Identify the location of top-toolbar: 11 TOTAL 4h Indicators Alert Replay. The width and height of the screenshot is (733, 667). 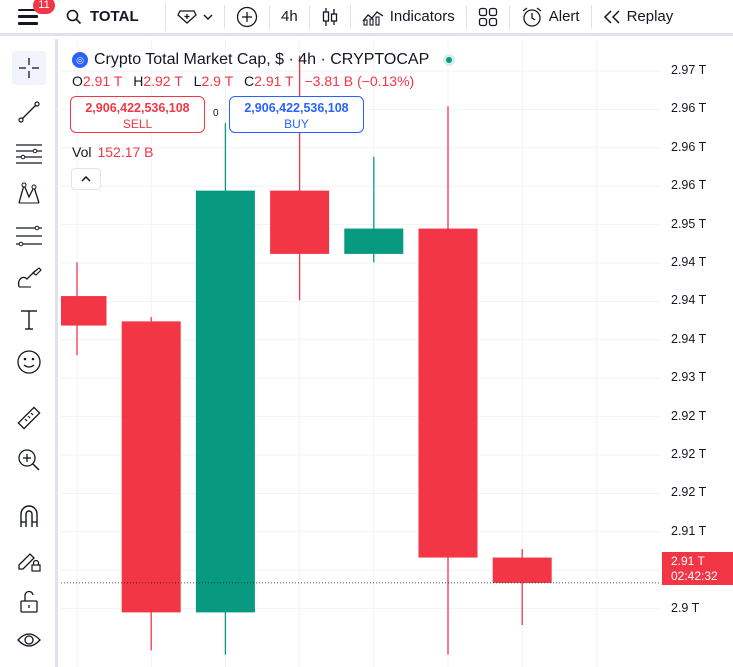
(366, 18).